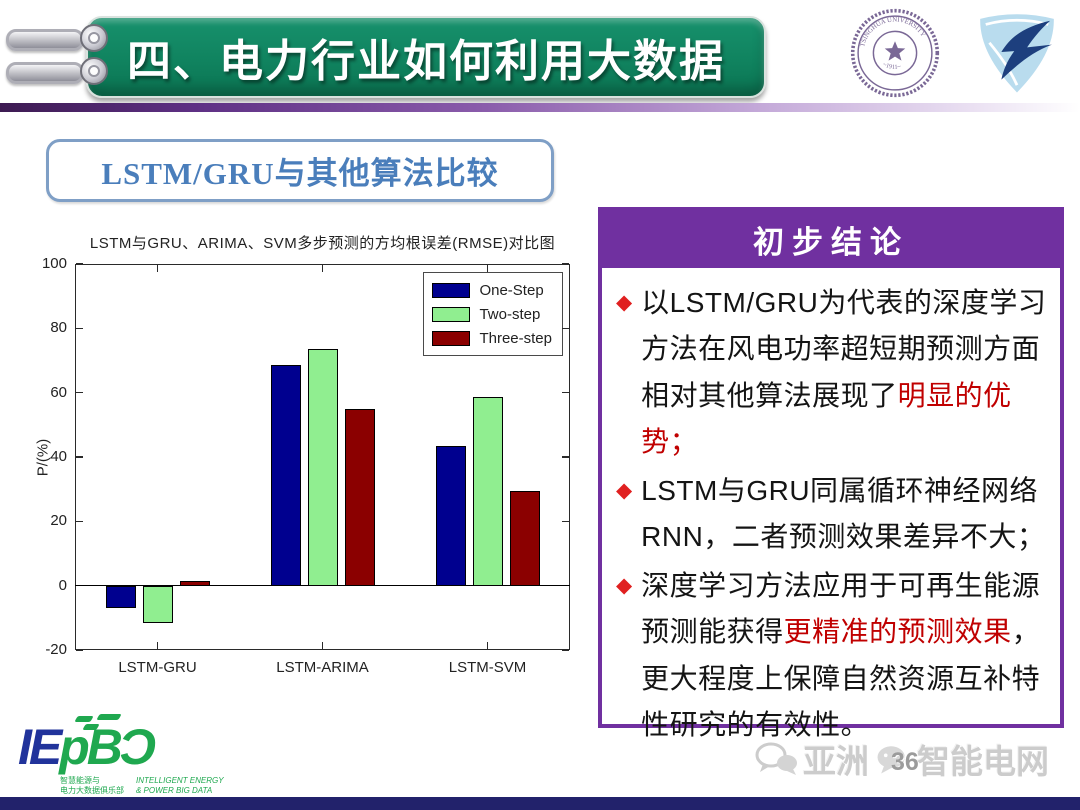  I want to click on shield-logo, so click(1017, 53).